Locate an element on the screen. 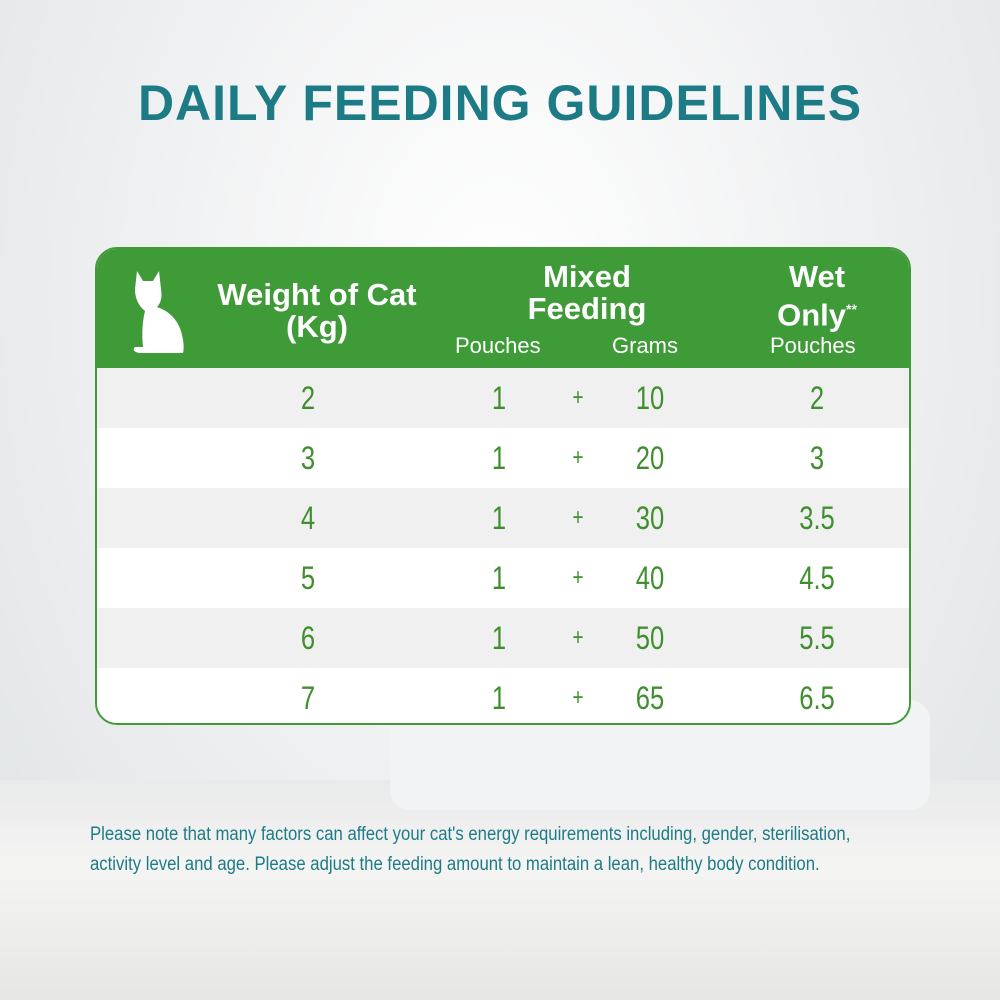 This screenshot has width=1000, height=1000. mixed-grams: 50 is located at coordinates (650, 638).